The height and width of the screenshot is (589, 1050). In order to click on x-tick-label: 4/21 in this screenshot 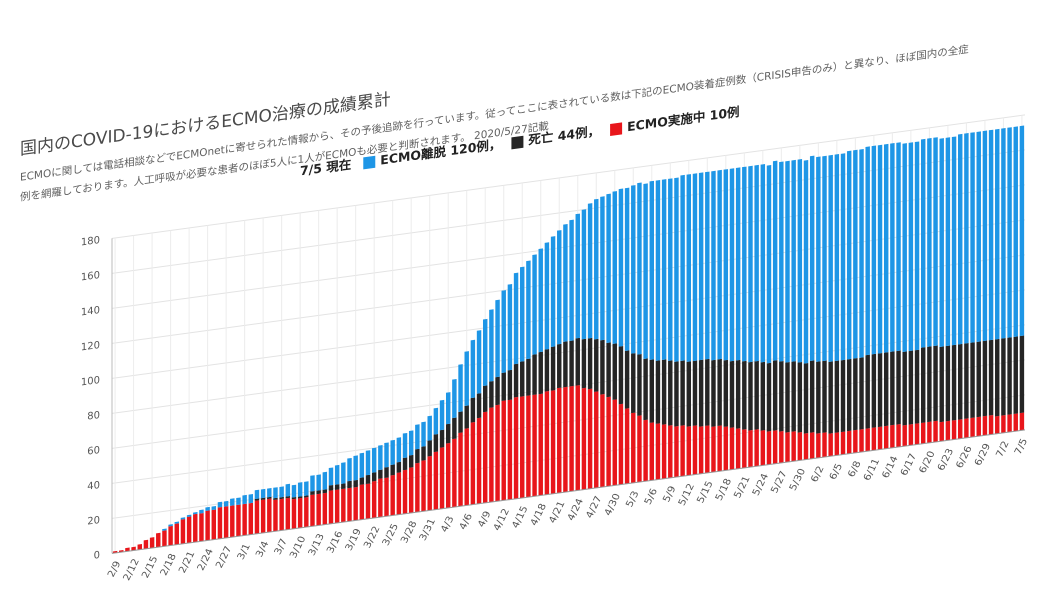, I will do `click(557, 512)`.